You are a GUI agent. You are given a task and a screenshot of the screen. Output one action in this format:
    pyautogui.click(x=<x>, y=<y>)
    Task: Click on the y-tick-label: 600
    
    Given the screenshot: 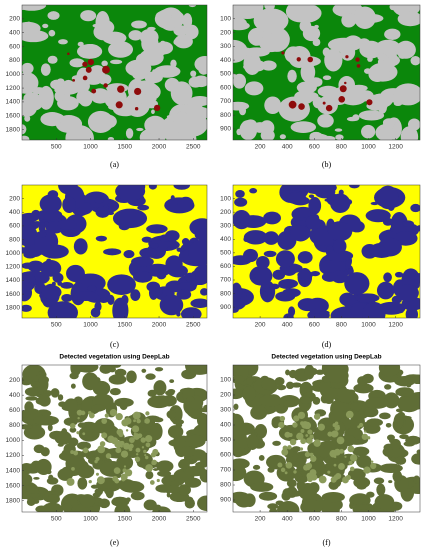 What is the action you would take?
    pyautogui.click(x=225, y=266)
    